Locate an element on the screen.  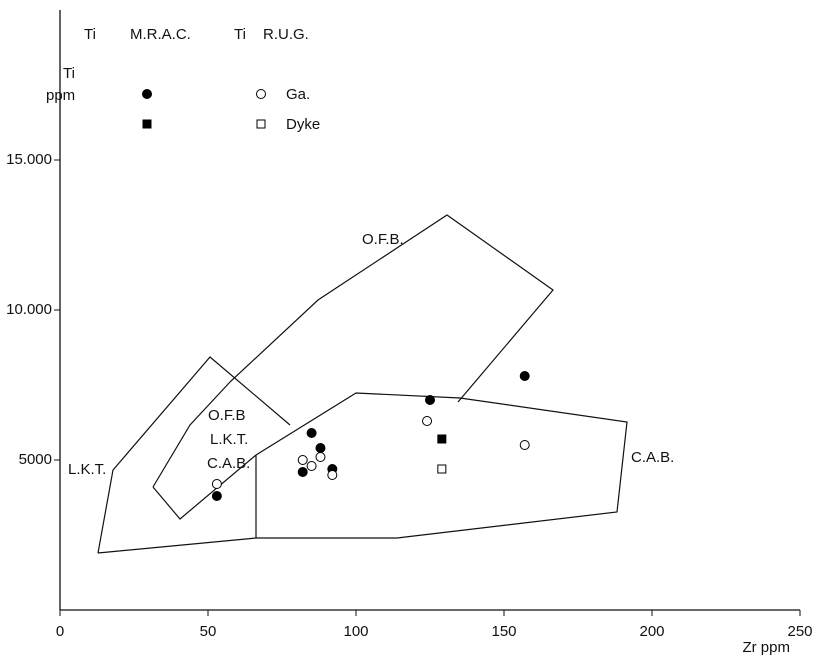
x-axis-label: Zr ppm is located at coordinates (766, 647).